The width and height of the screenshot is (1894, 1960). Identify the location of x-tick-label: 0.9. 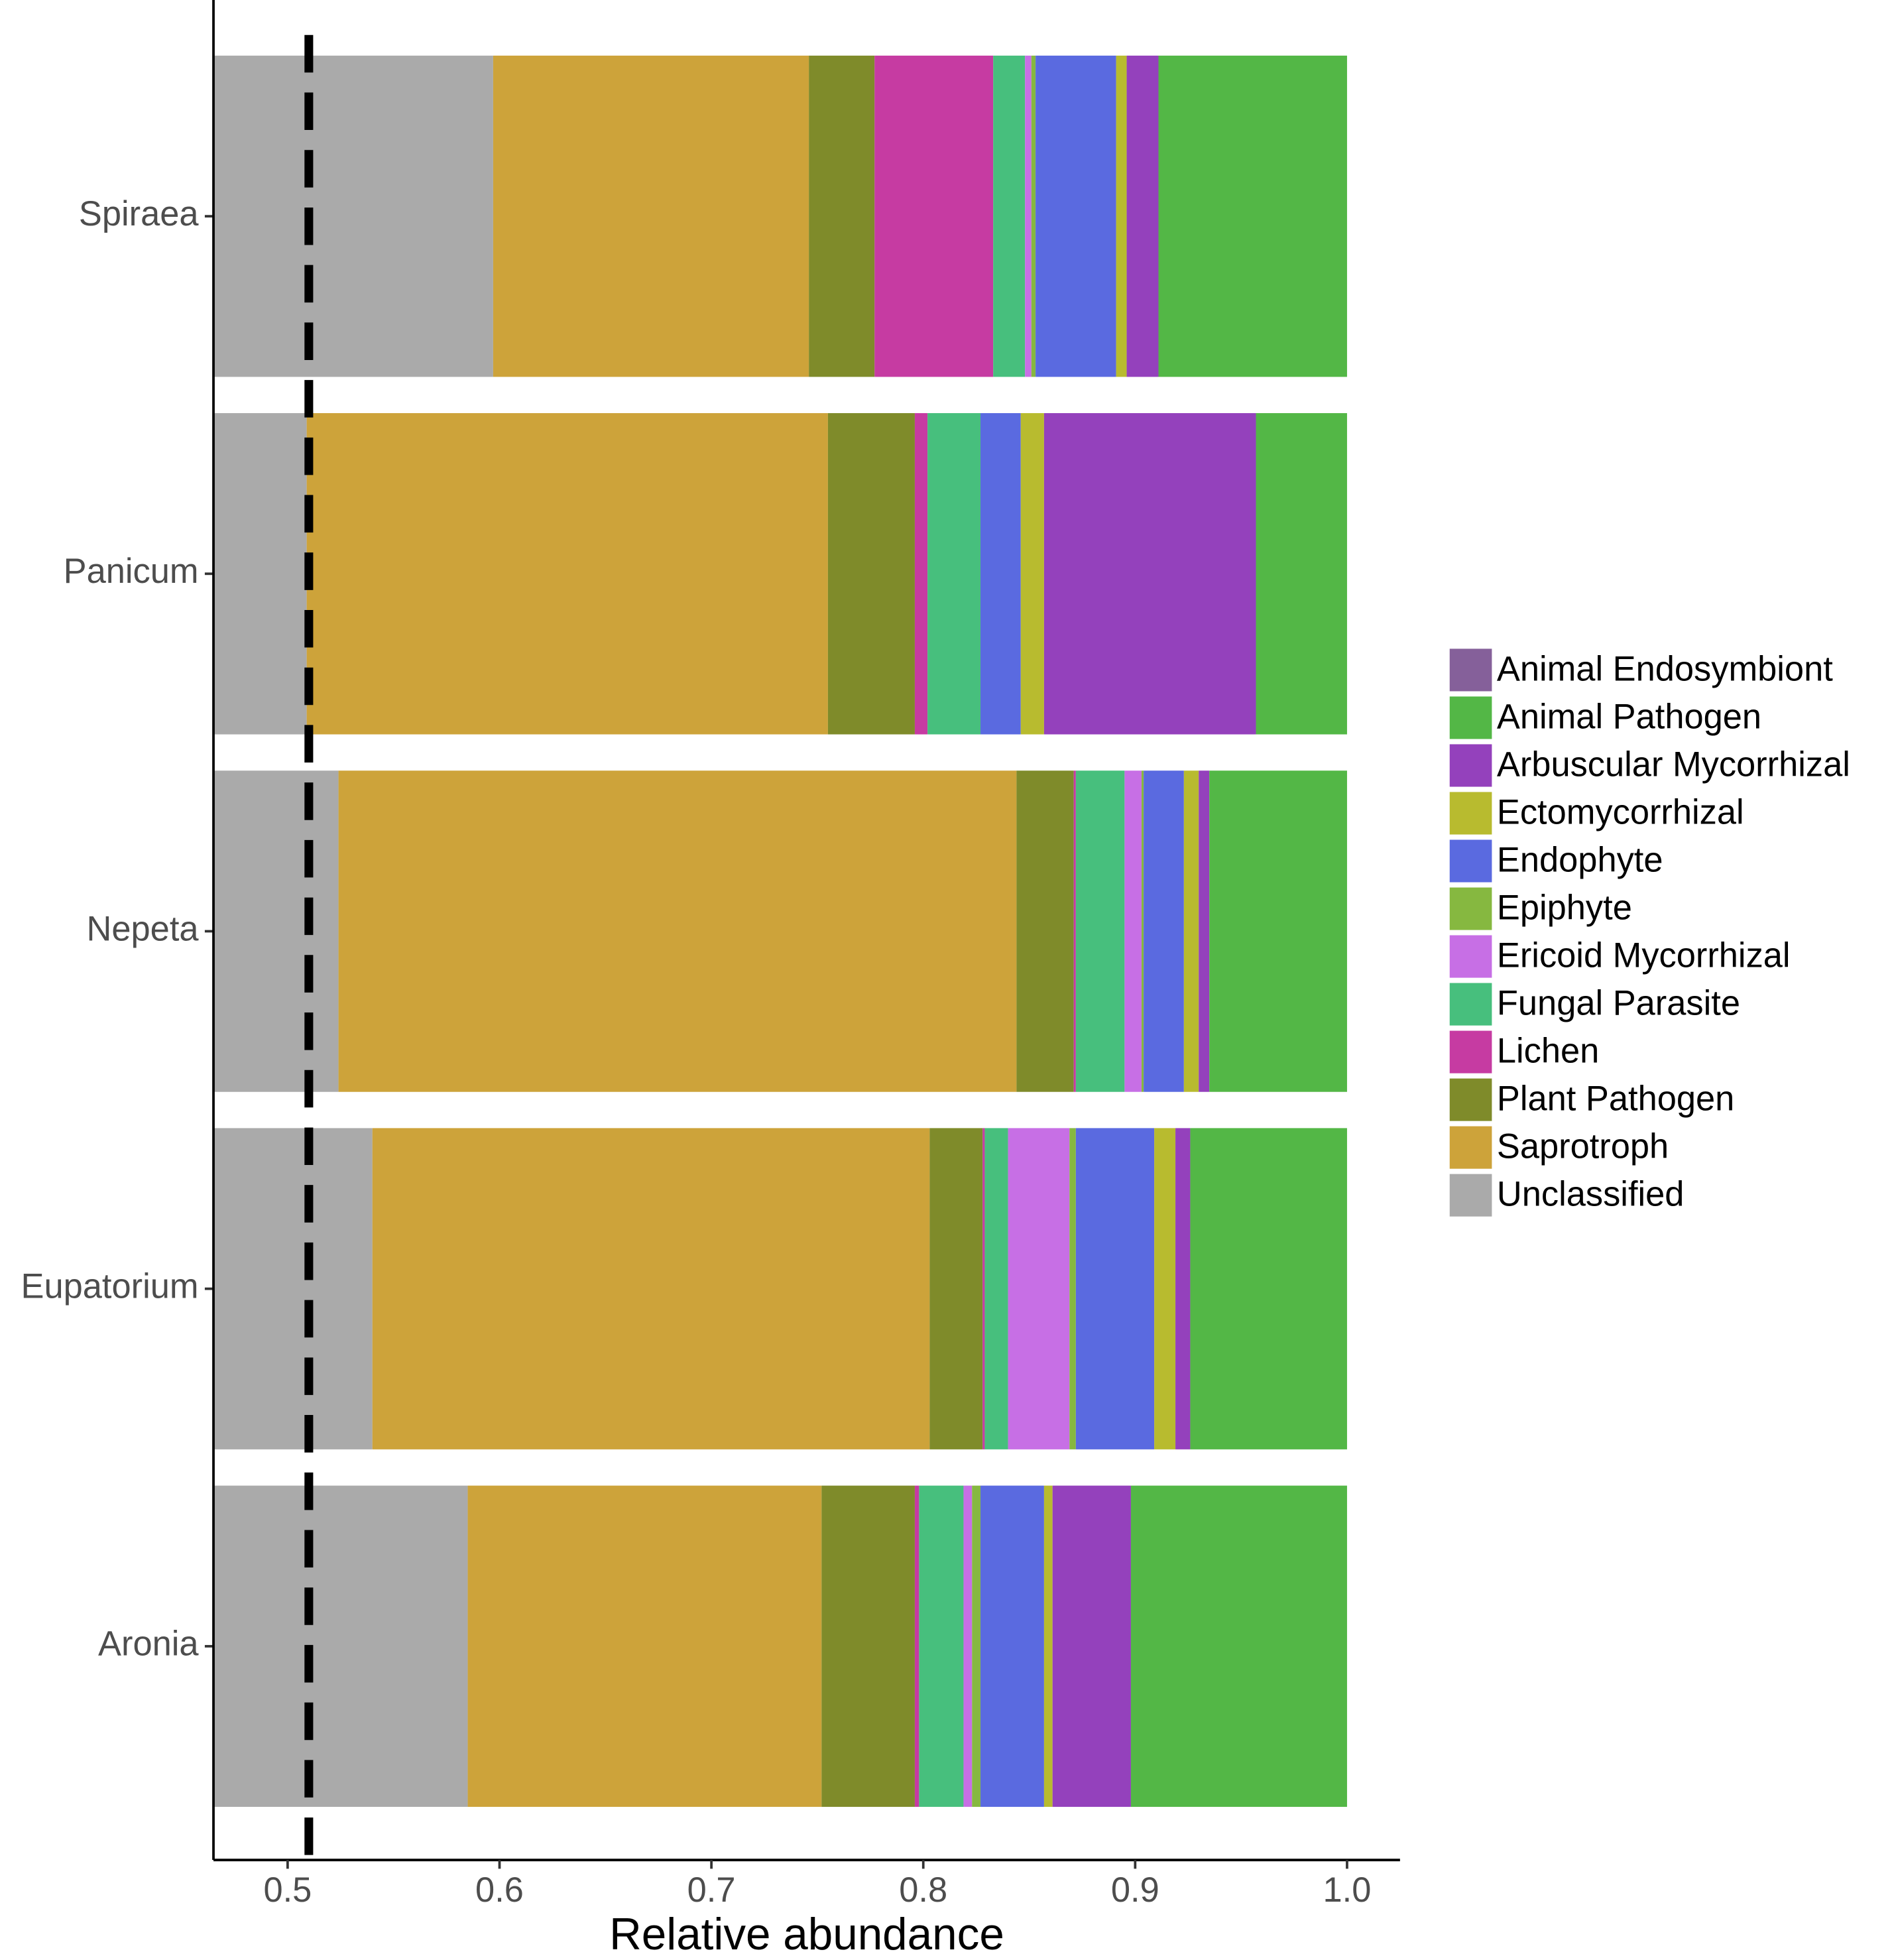
(1135, 1890).